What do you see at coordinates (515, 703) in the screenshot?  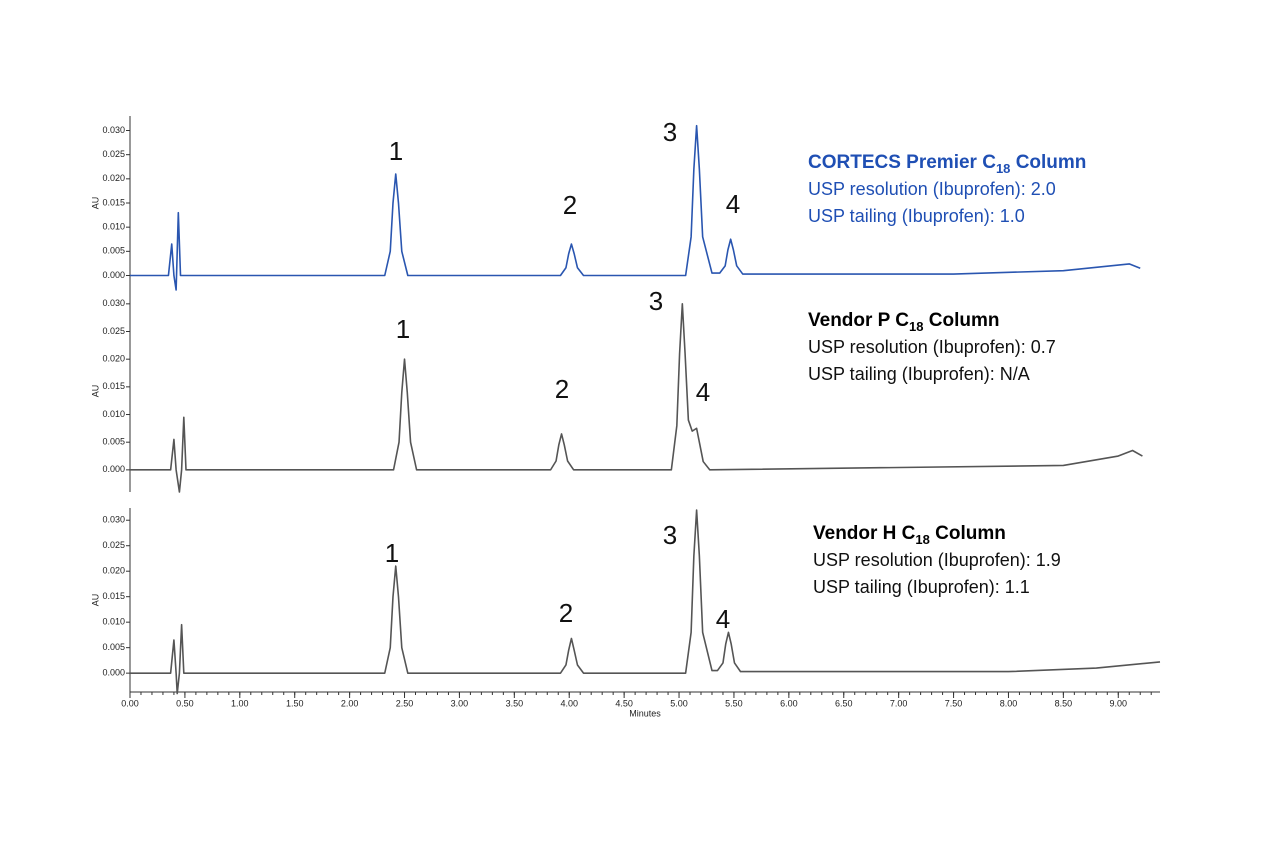 I see `x-tick-label: 3.50` at bounding box center [515, 703].